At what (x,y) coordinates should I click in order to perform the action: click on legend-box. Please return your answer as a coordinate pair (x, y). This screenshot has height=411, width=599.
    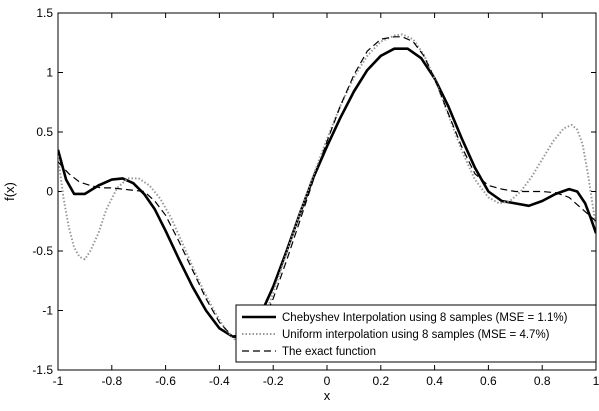
    Looking at the image, I should click on (416, 333).